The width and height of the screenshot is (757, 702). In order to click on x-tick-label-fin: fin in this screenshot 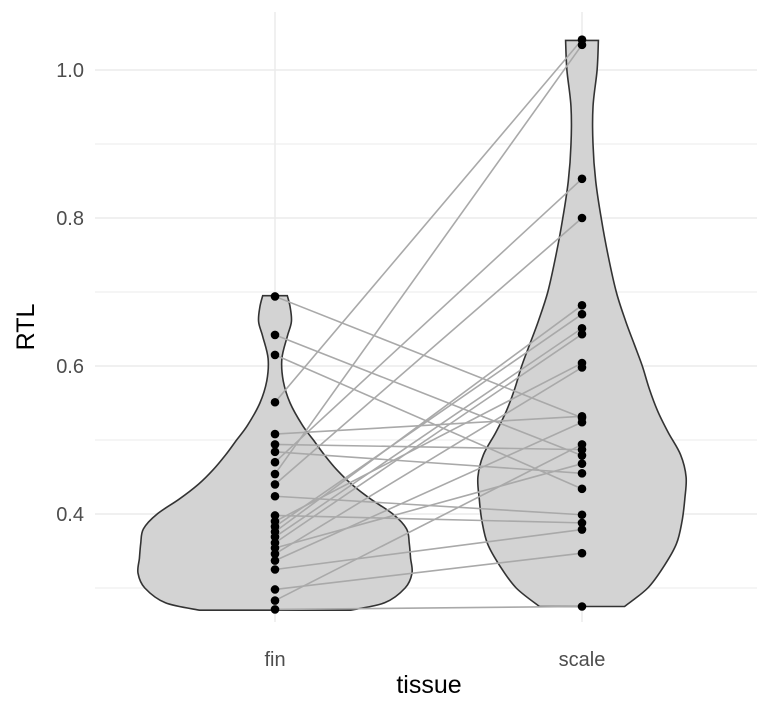, I will do `click(274, 660)`.